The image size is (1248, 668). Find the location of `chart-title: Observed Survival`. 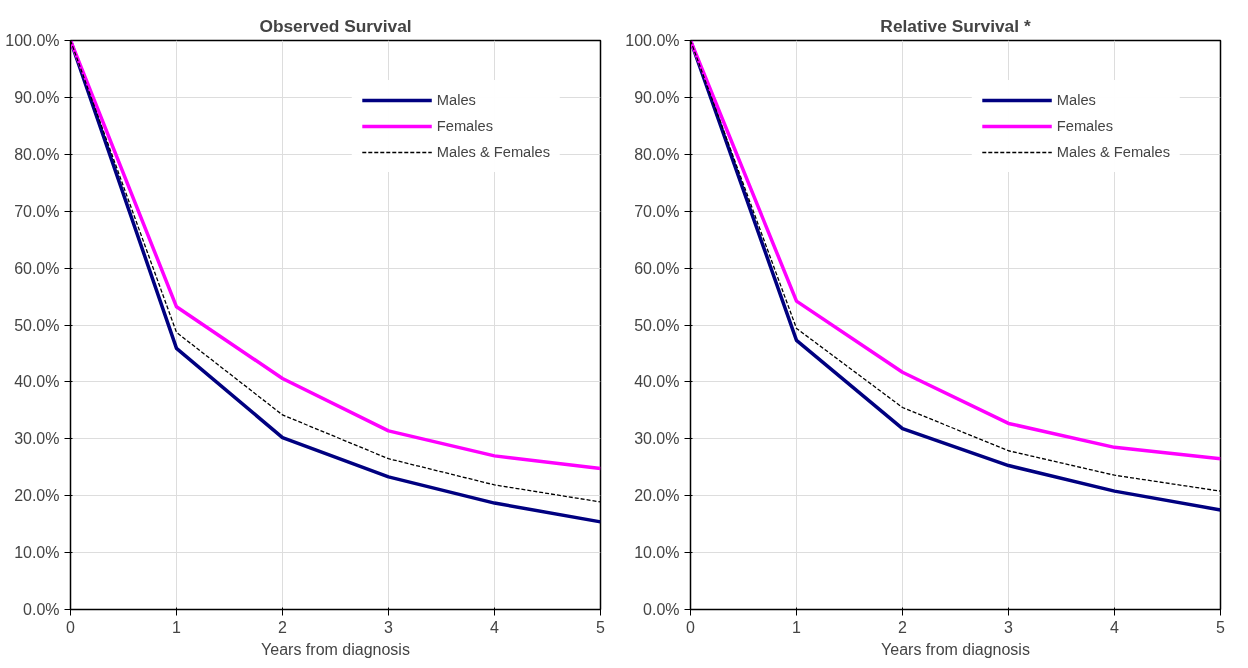

chart-title: Observed Survival is located at coordinates (335, 25).